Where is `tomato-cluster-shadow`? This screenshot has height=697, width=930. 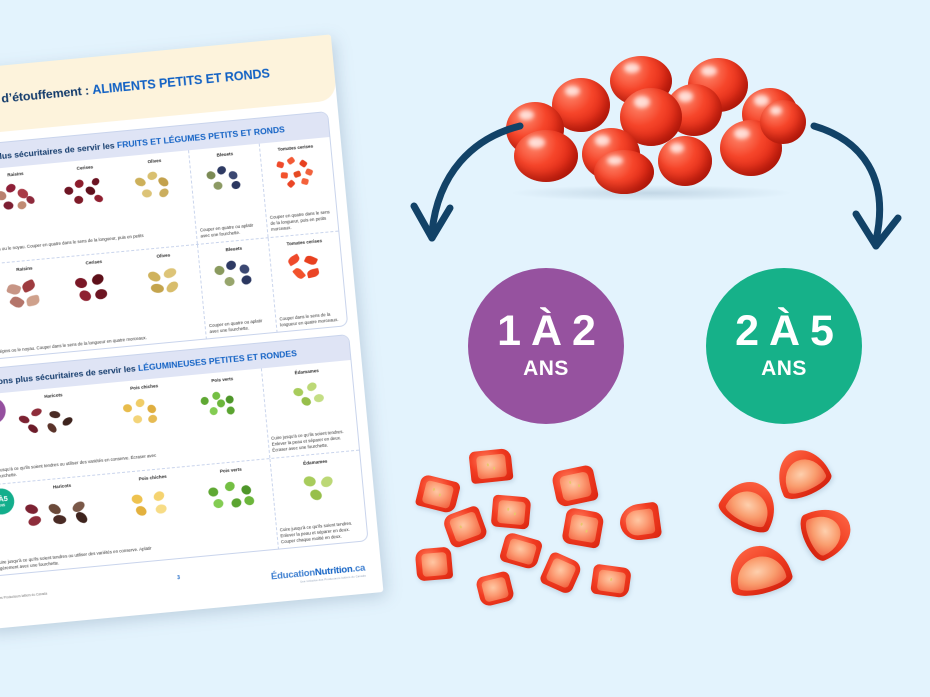 tomato-cluster-shadow is located at coordinates (651, 193).